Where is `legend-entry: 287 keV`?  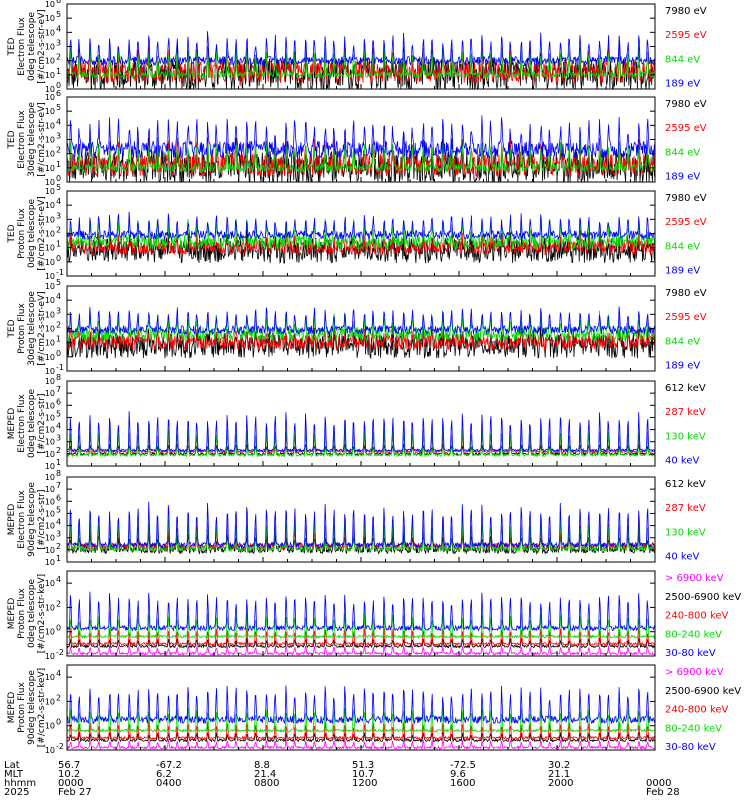 legend-entry: 287 keV is located at coordinates (685, 508).